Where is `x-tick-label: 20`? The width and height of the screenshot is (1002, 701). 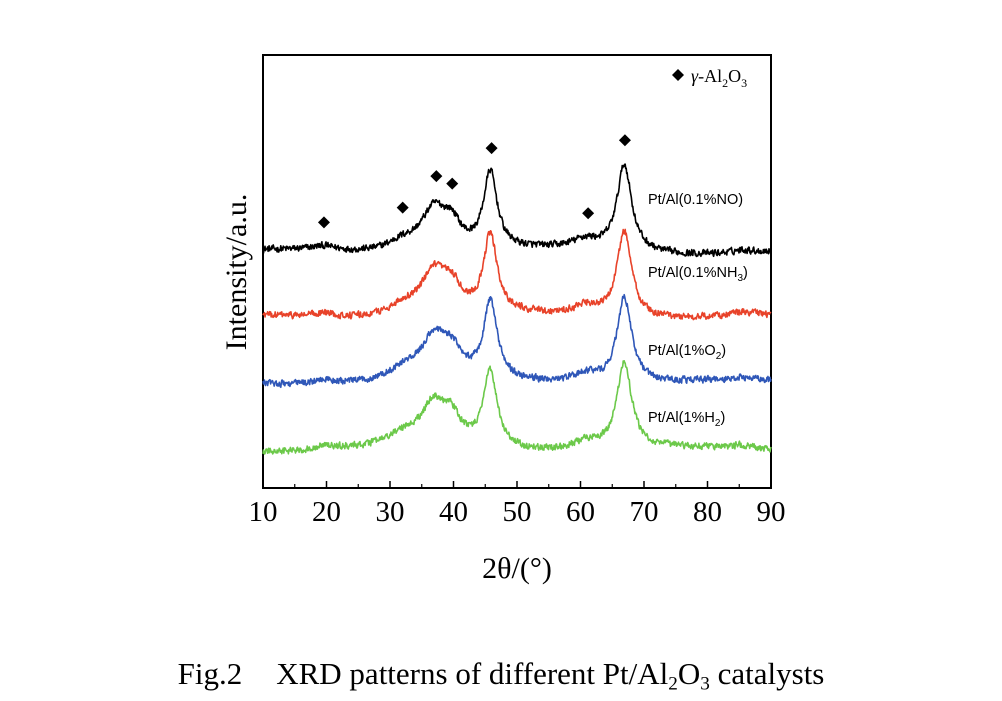 x-tick-label: 20 is located at coordinates (326, 512).